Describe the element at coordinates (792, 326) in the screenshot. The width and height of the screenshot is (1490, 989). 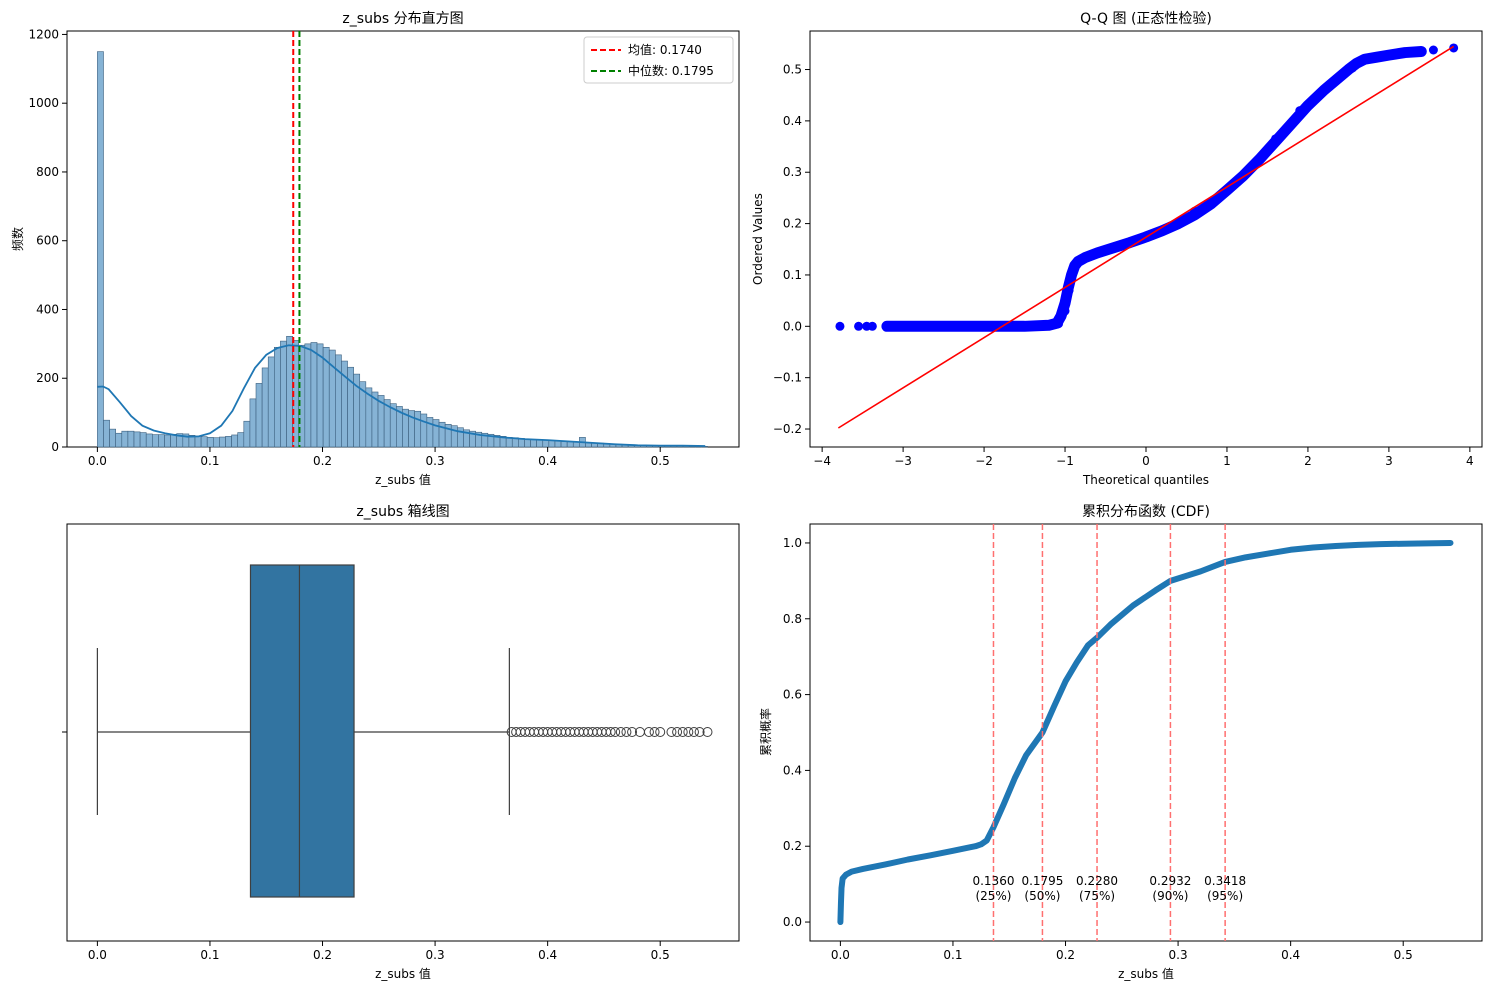
I see `y-tick-label: 0.0` at that location.